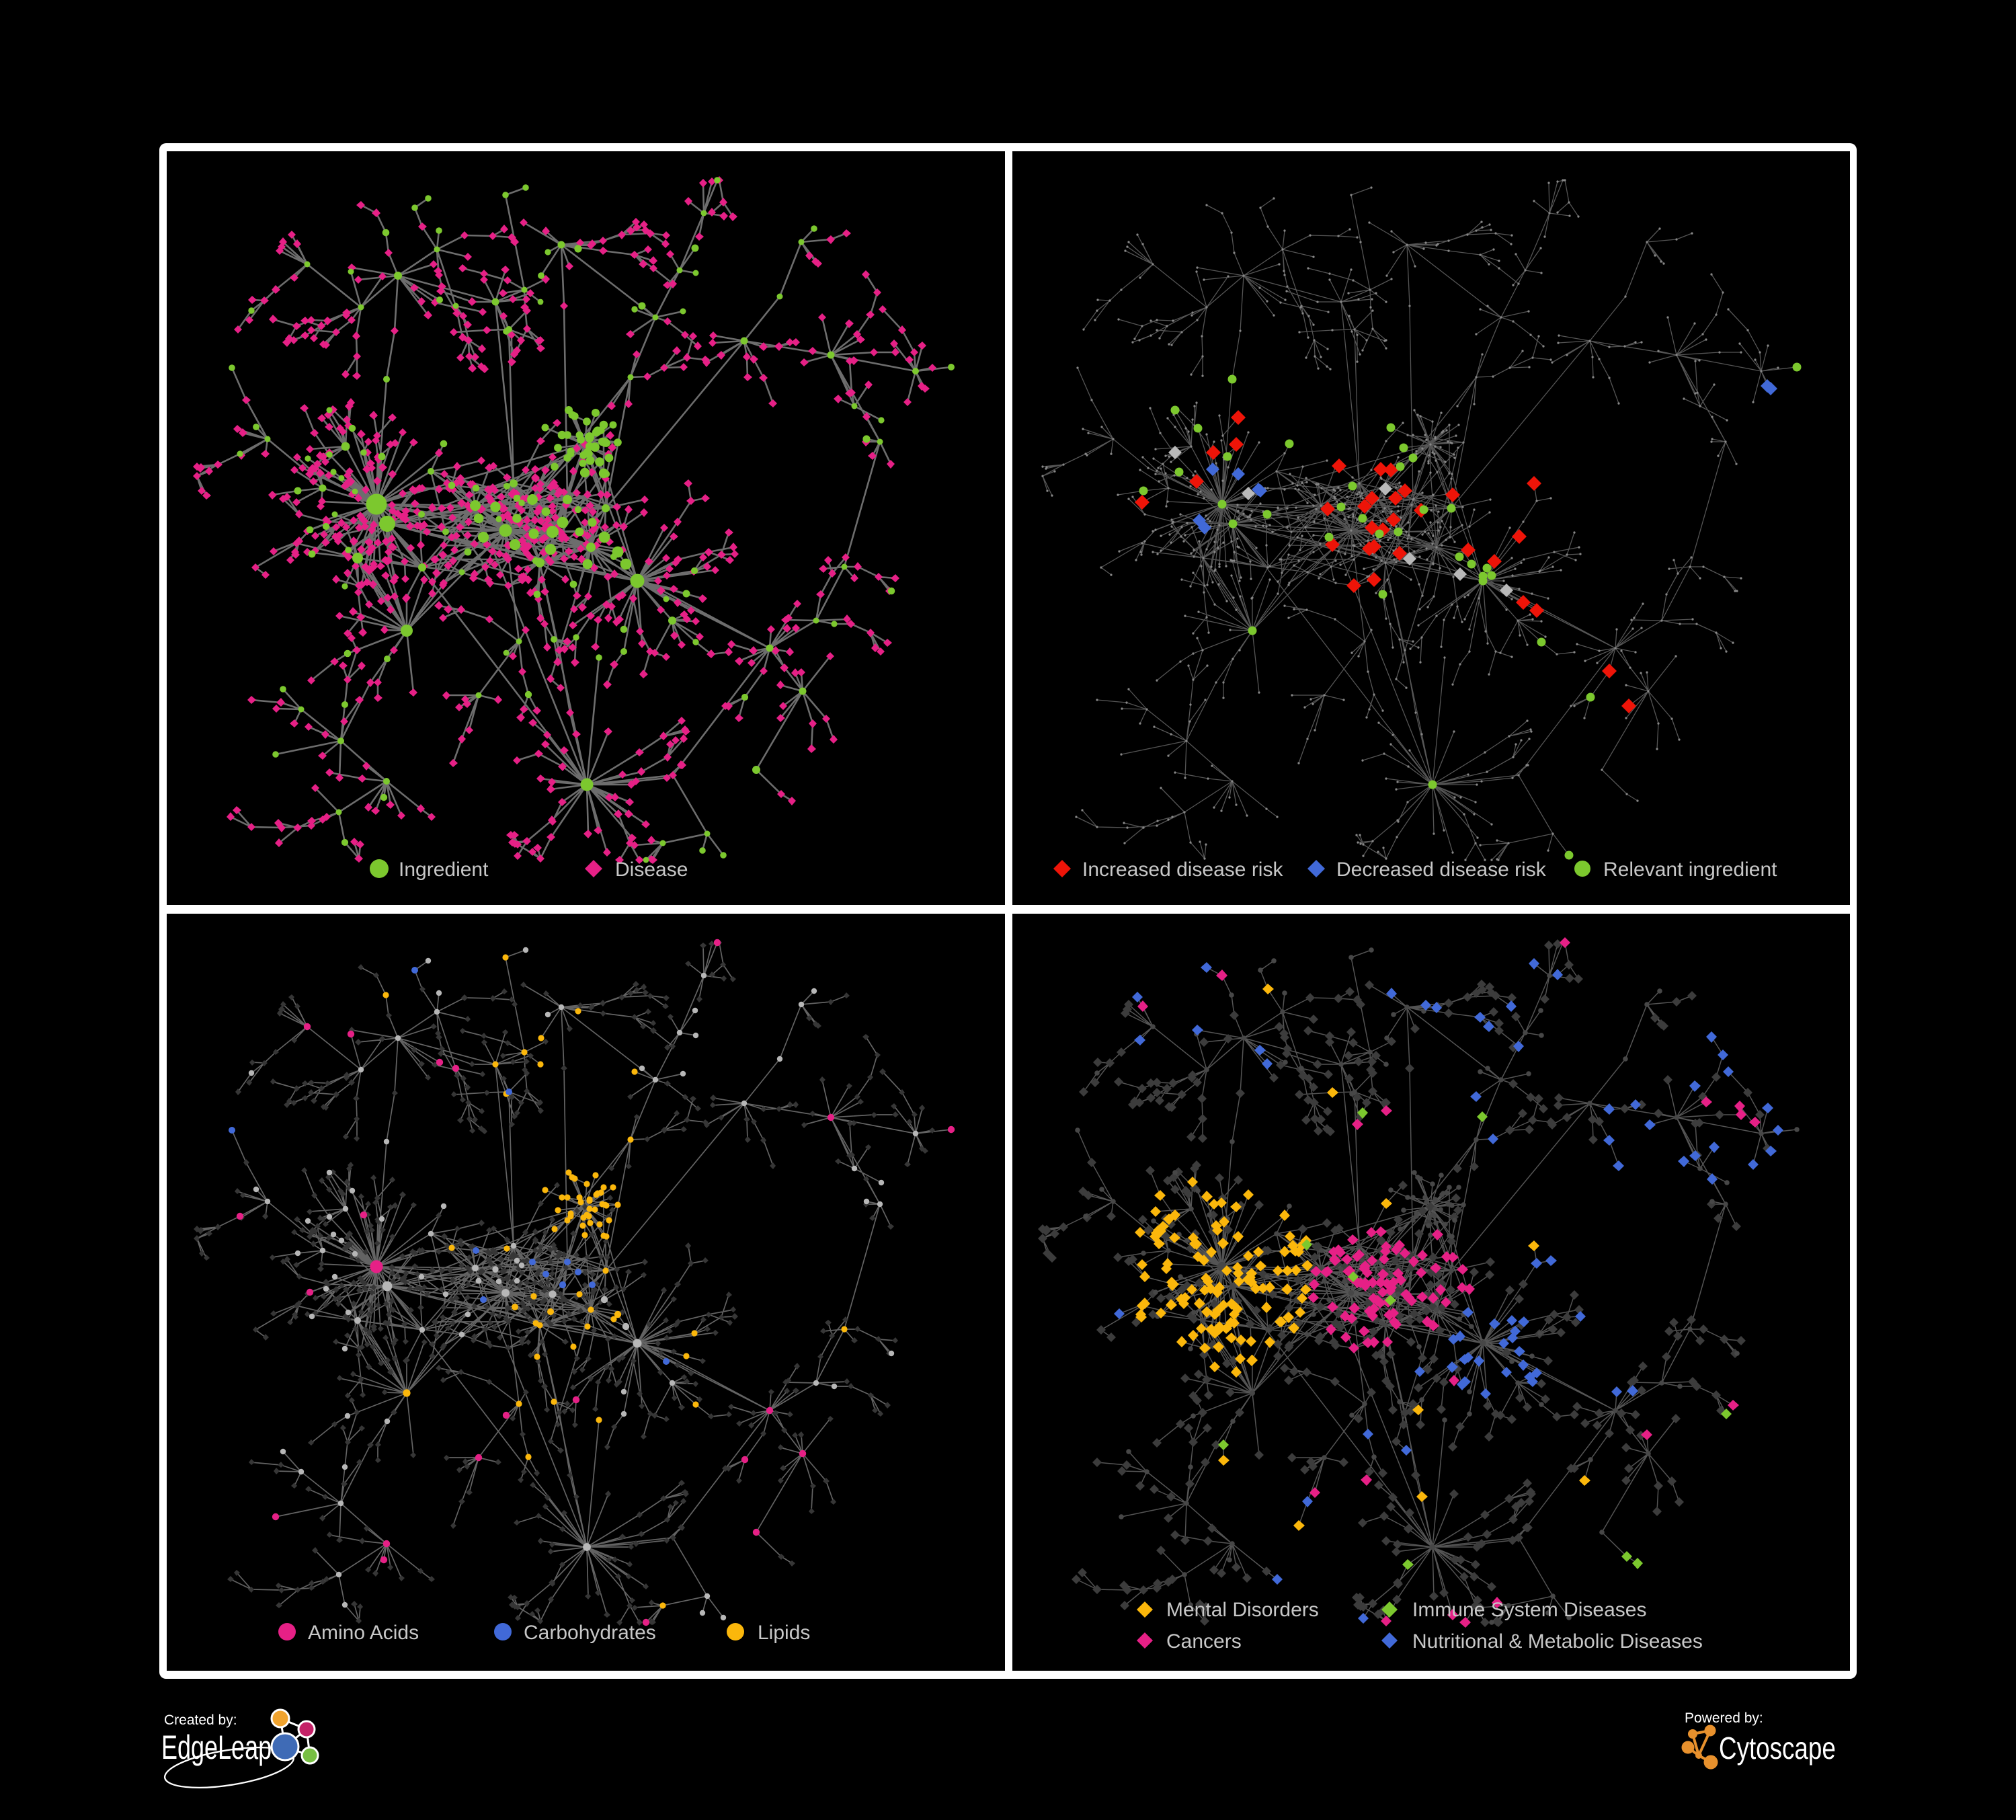  What do you see at coordinates (1182, 870) in the screenshot?
I see `svg-text: Increased disease risk` at bounding box center [1182, 870].